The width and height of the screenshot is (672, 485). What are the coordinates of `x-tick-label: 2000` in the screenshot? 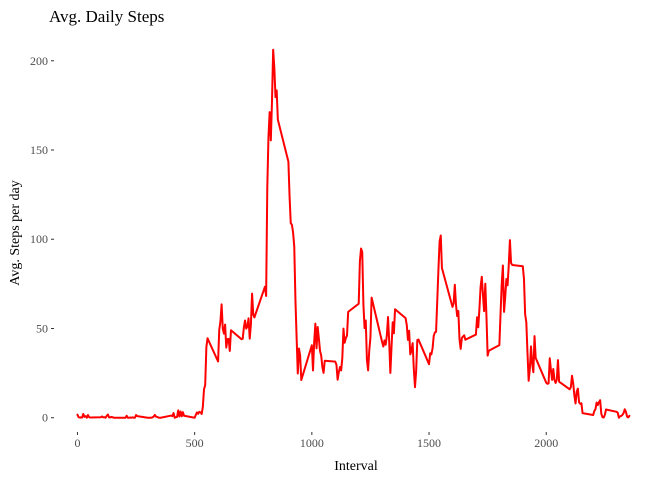 It's located at (546, 443).